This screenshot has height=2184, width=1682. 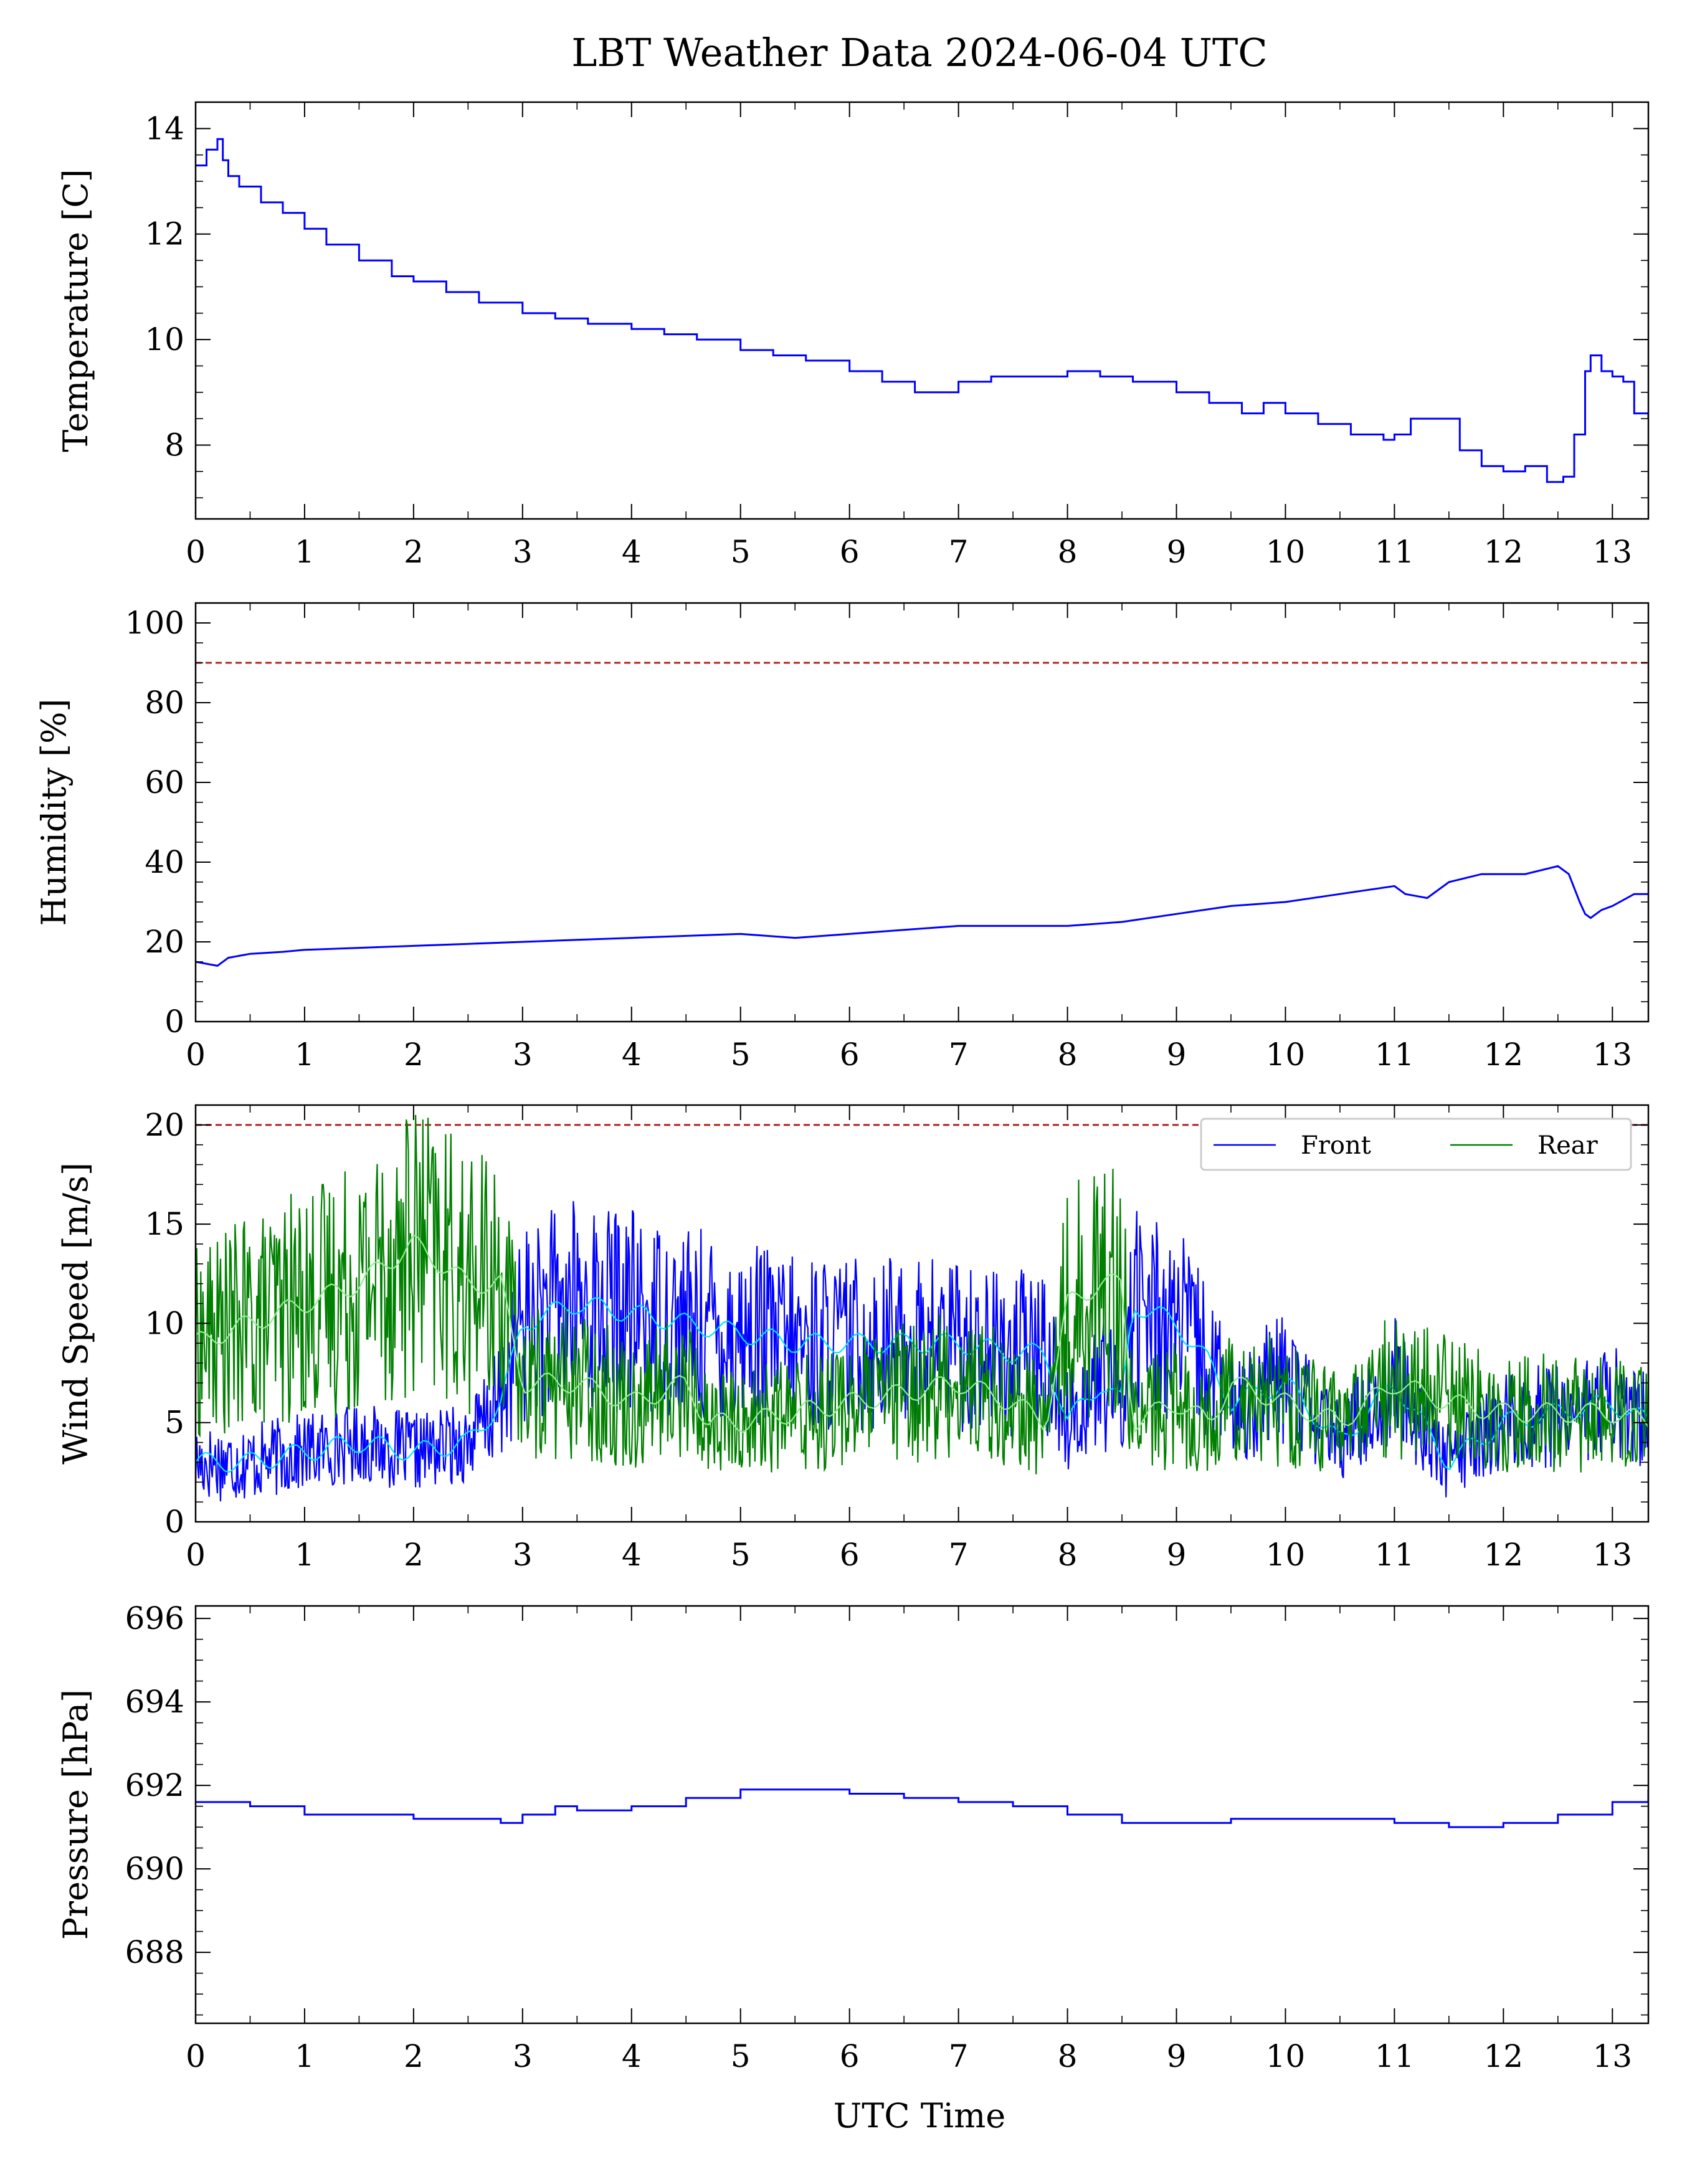 I want to click on y-axis-title: Temperature [C], so click(x=75, y=310).